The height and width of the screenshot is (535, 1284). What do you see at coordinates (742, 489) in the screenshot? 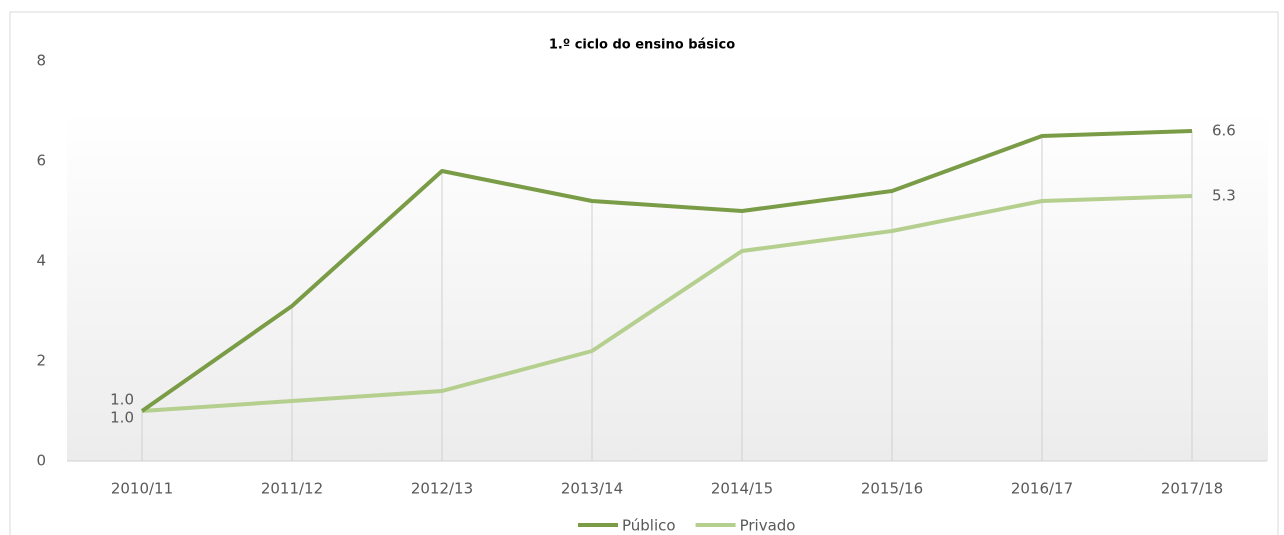
I see `x-tick-label: 2014/15` at bounding box center [742, 489].